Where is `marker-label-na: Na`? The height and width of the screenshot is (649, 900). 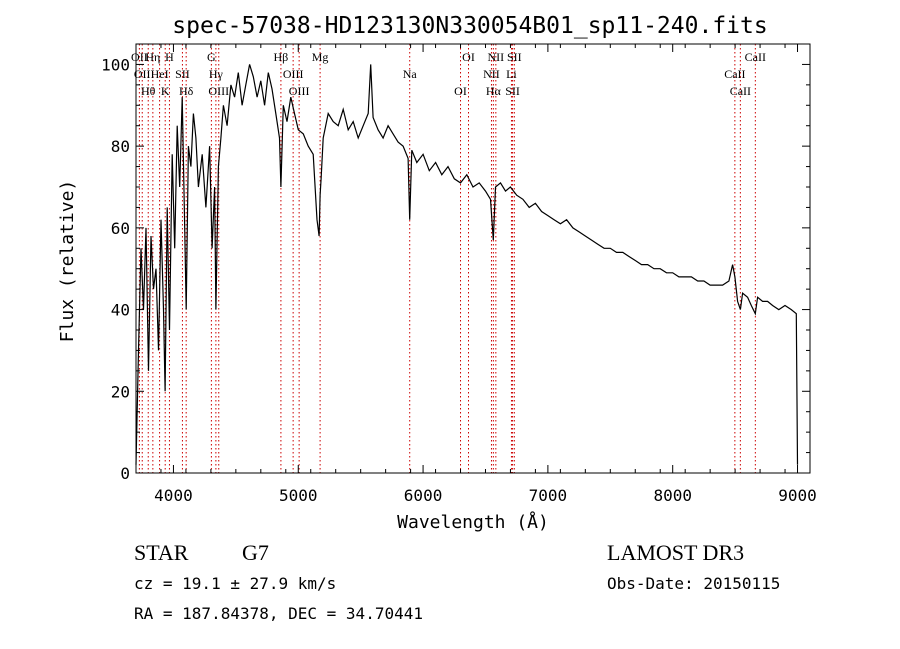
marker-label-na: Na is located at coordinates (410, 74).